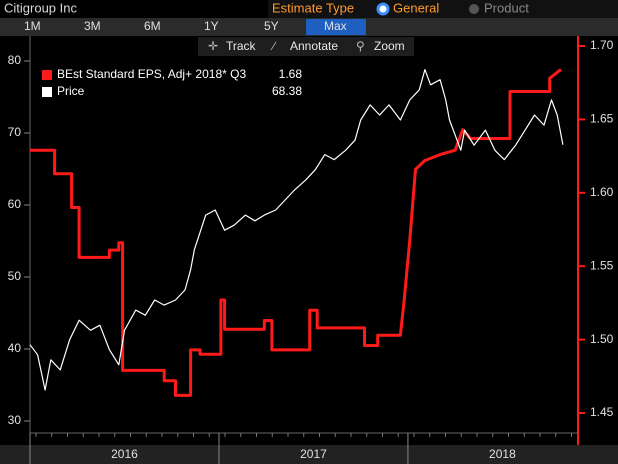 The image size is (618, 464). Describe the element at coordinates (602, 339) in the screenshot. I see `y2-tick-label: 1.50` at that location.